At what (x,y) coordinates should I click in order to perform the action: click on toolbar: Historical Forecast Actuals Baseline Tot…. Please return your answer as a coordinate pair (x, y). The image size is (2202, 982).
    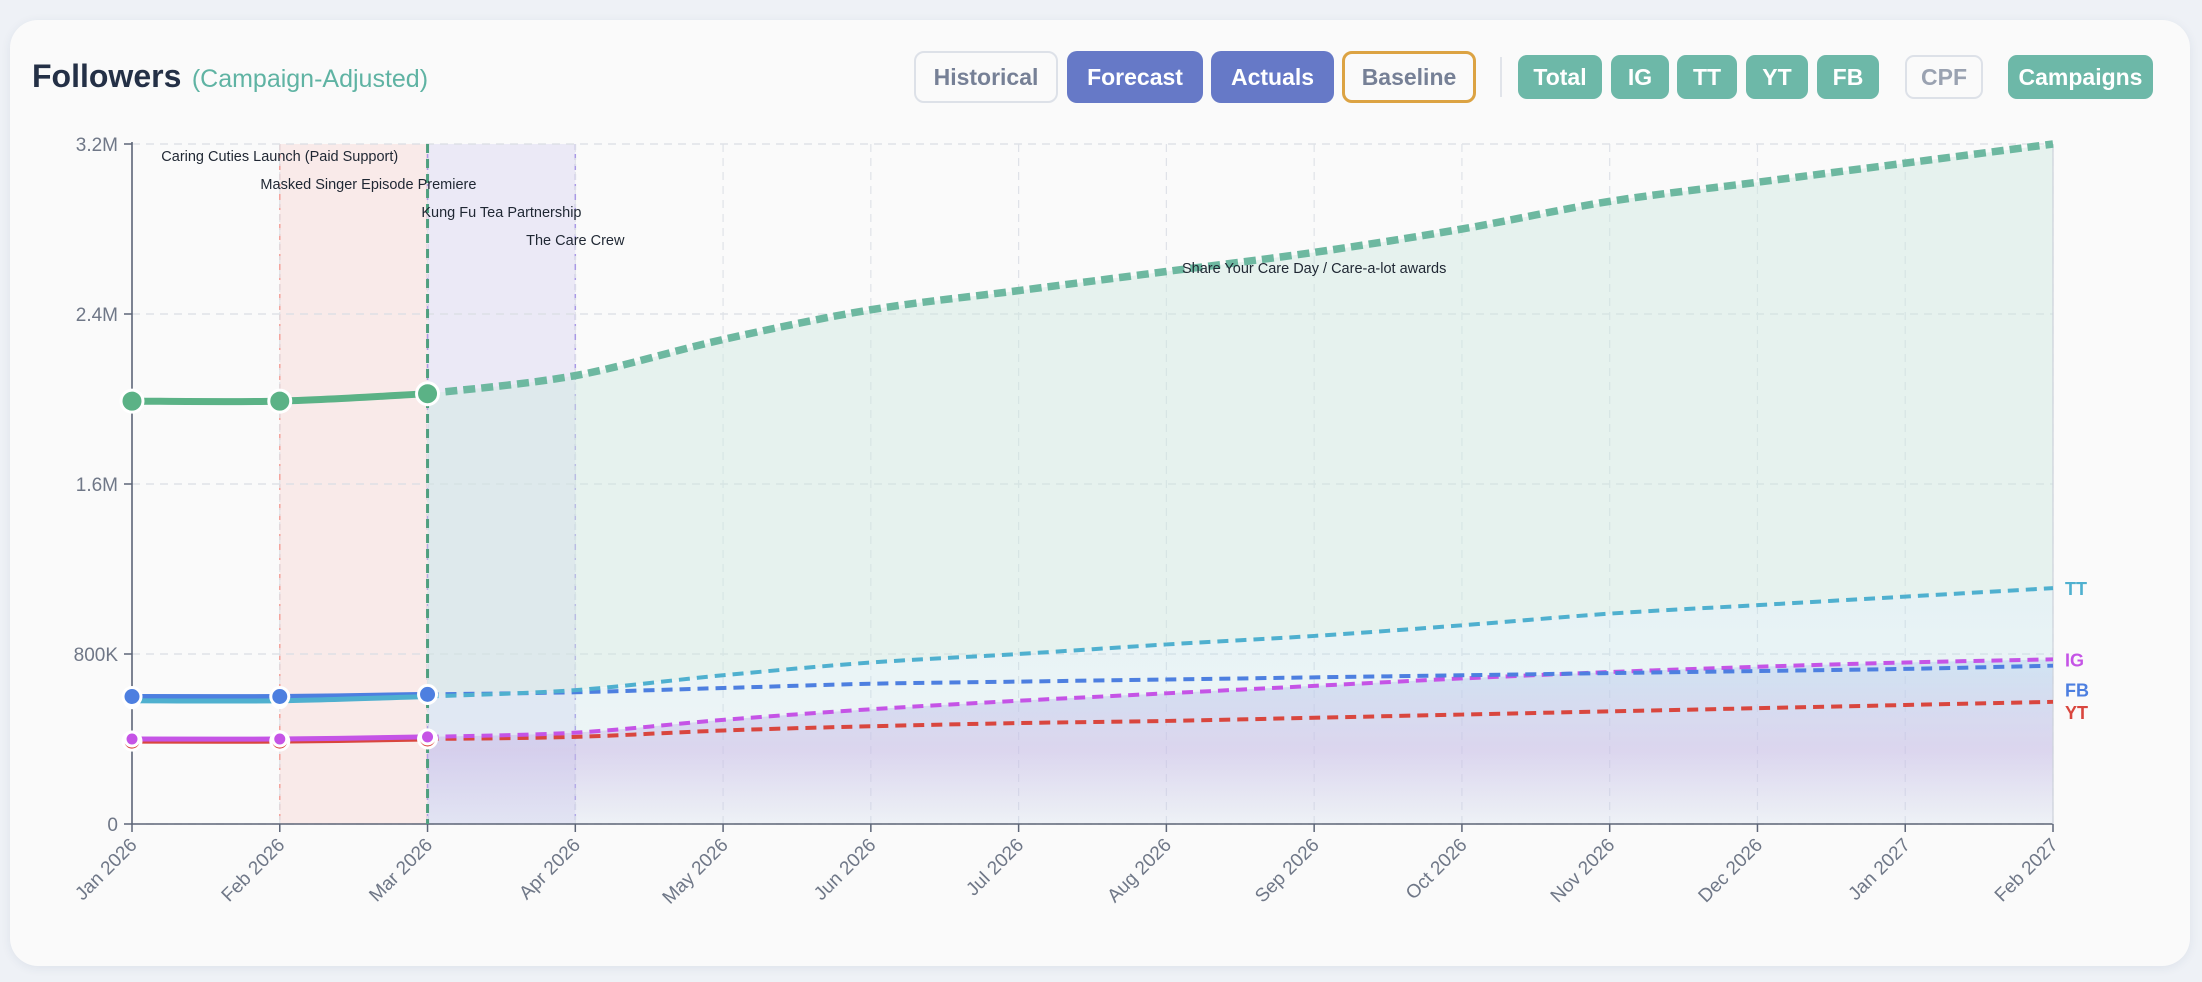
    Looking at the image, I should click on (1101, 77).